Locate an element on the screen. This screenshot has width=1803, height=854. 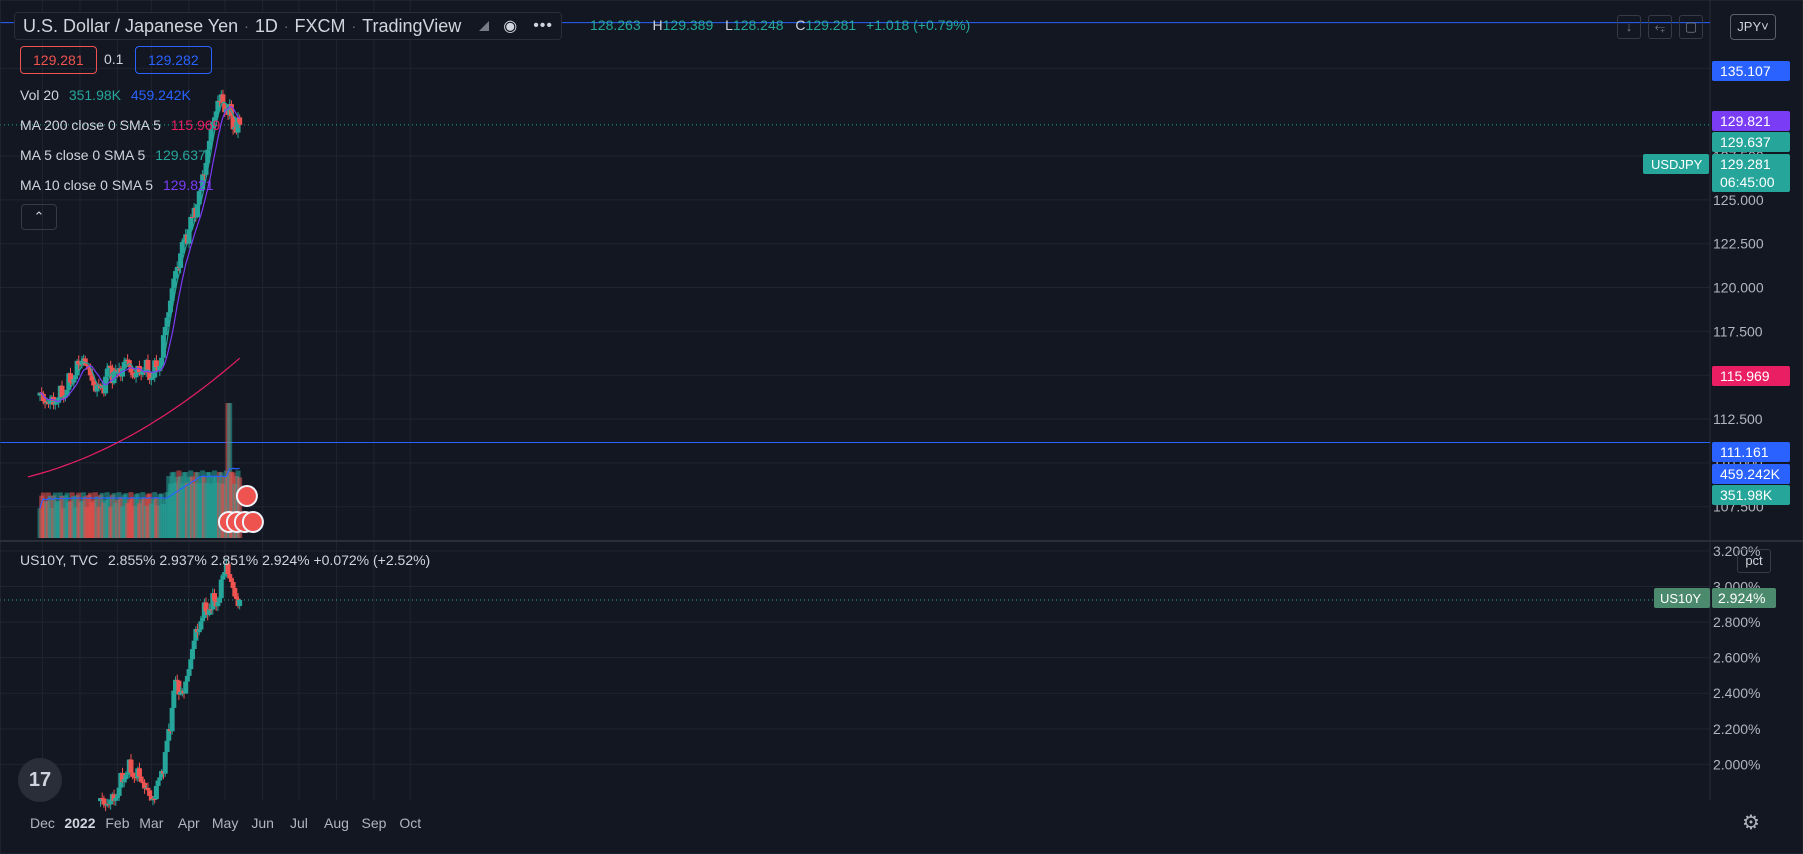
indicator-ma200: MA 200 close 0 SMA 5 115.969 is located at coordinates (120, 125).